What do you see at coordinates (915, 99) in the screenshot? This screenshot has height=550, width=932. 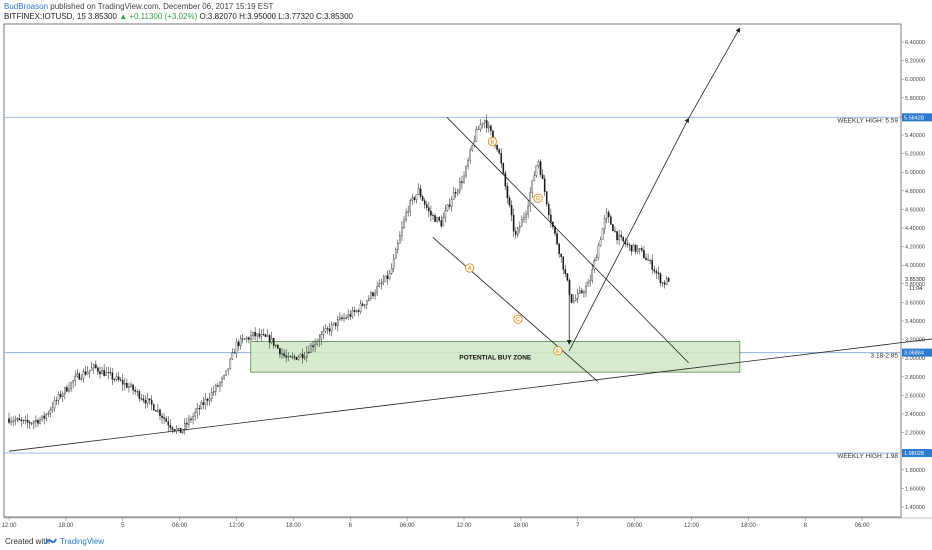 I see `y-tick-label: 5.80000` at bounding box center [915, 99].